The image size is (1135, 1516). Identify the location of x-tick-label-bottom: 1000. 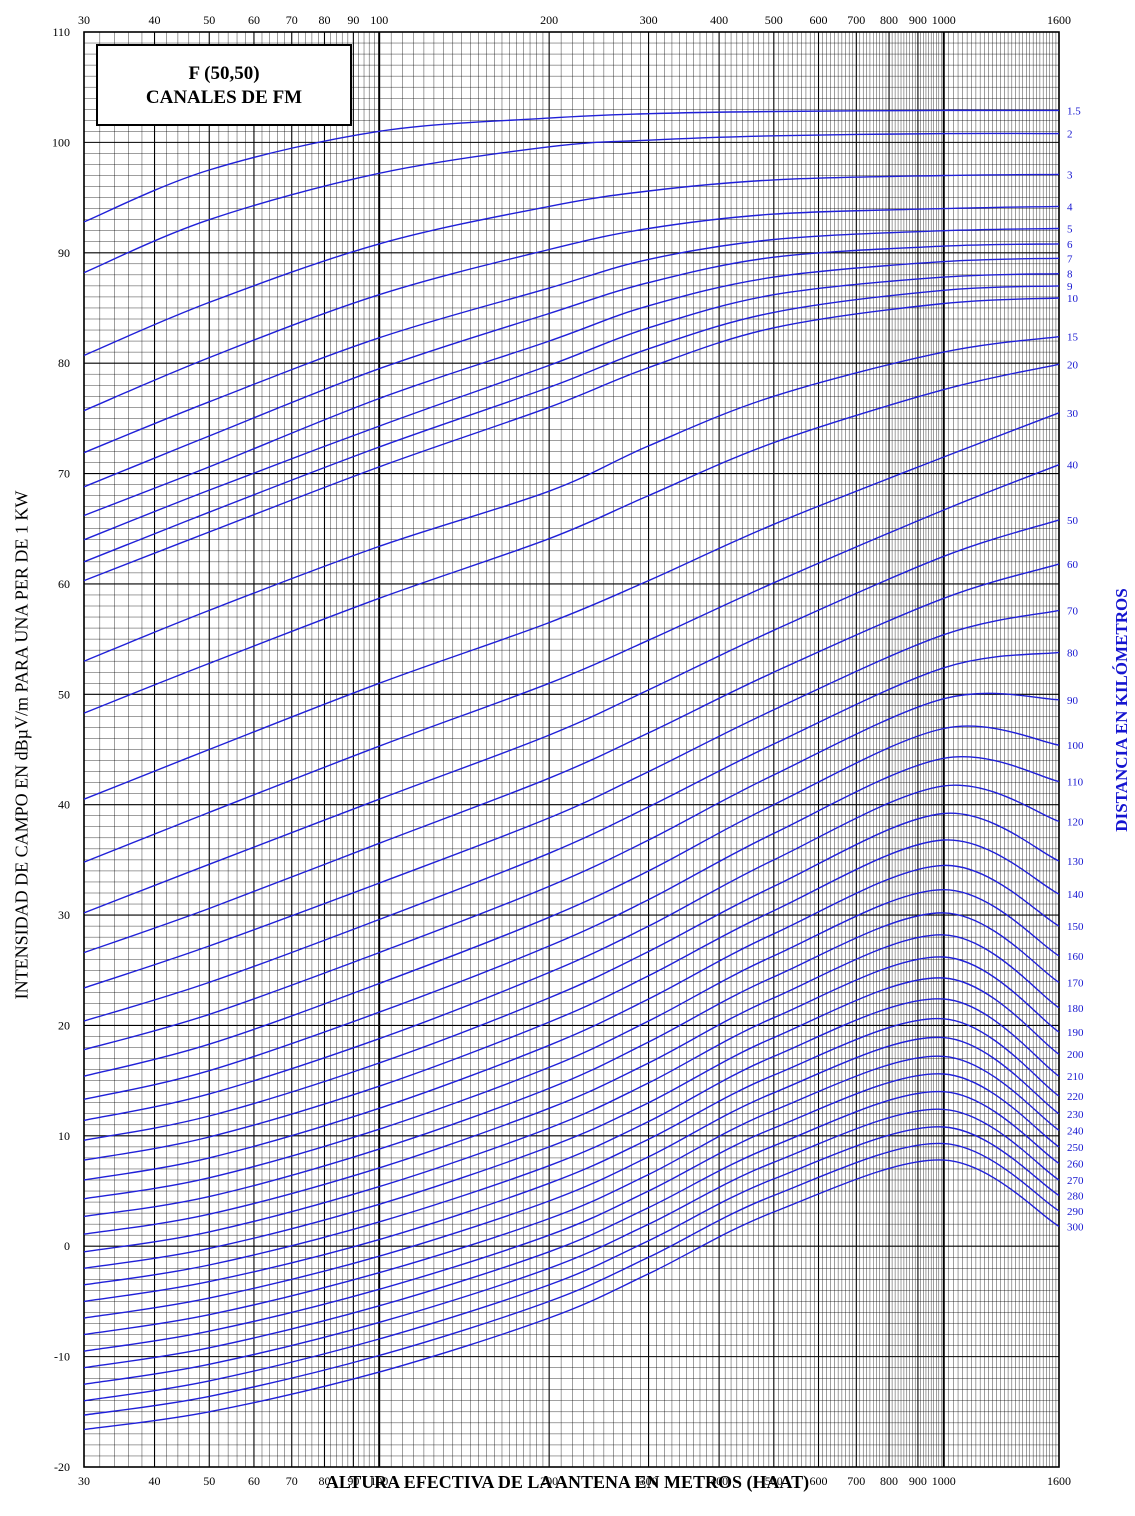
(944, 1481).